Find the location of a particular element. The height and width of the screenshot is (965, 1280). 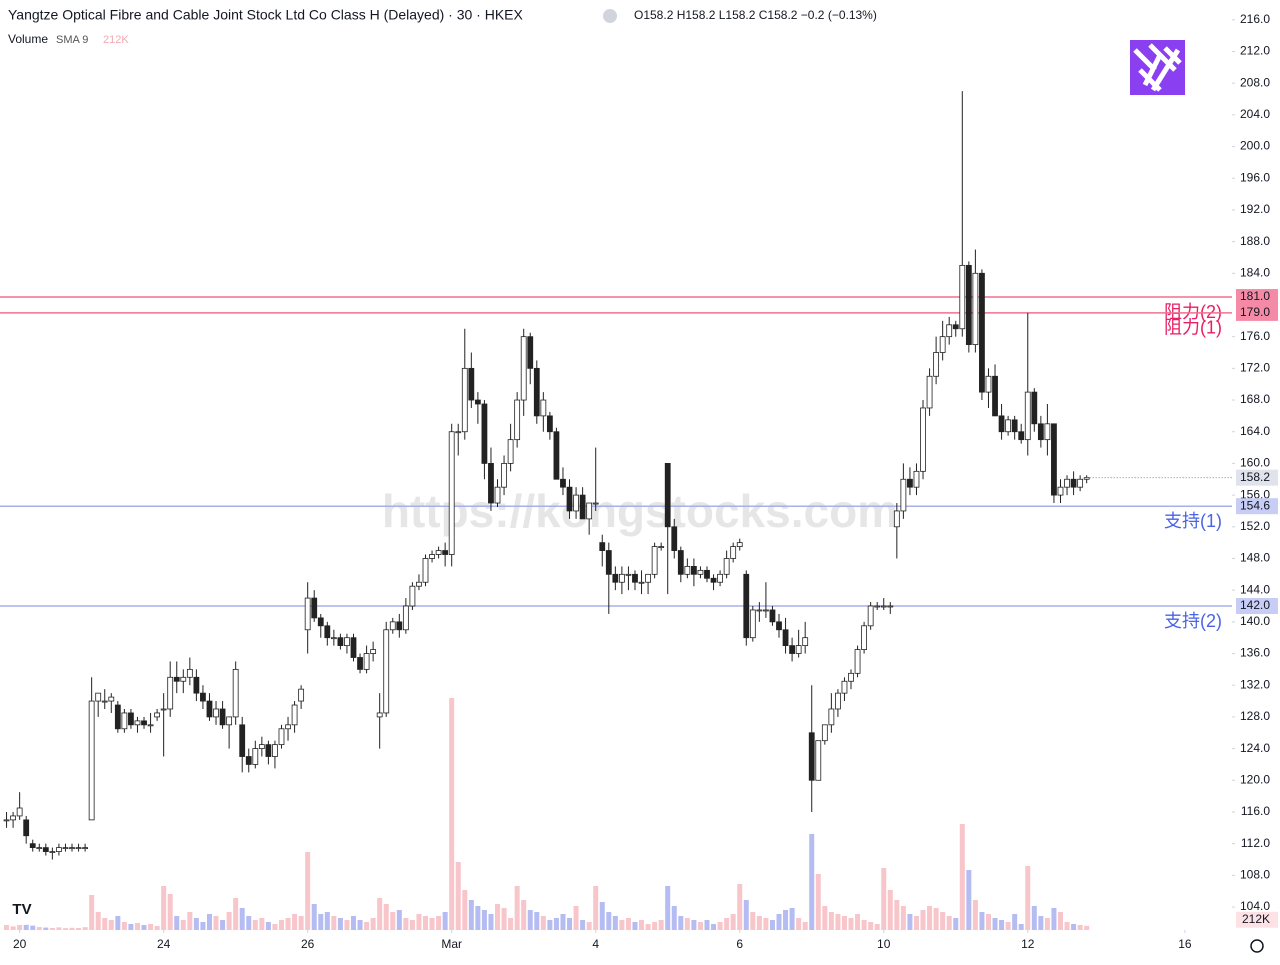

status-dot is located at coordinates (610, 16).